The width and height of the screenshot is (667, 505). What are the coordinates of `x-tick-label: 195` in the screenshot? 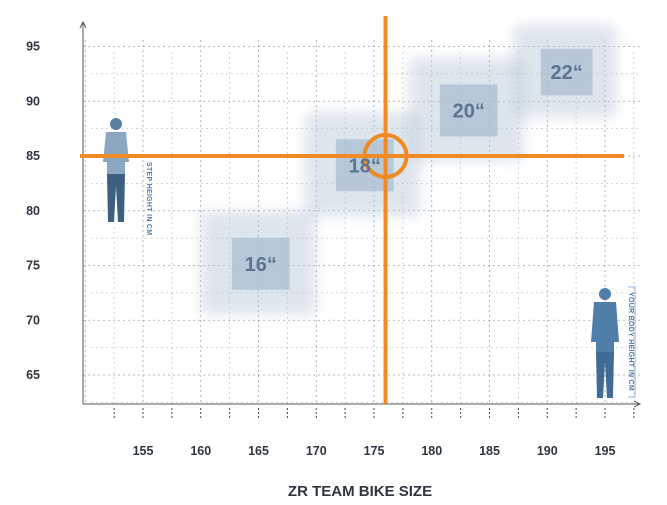 It's located at (605, 451).